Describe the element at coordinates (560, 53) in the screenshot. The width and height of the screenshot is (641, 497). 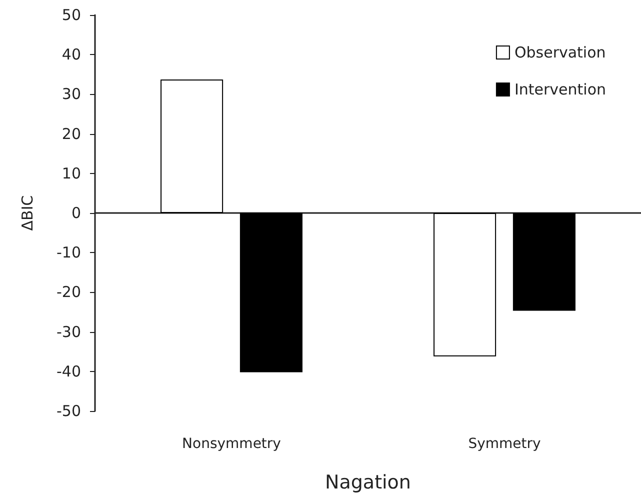
I see `legend-label: Observation` at that location.